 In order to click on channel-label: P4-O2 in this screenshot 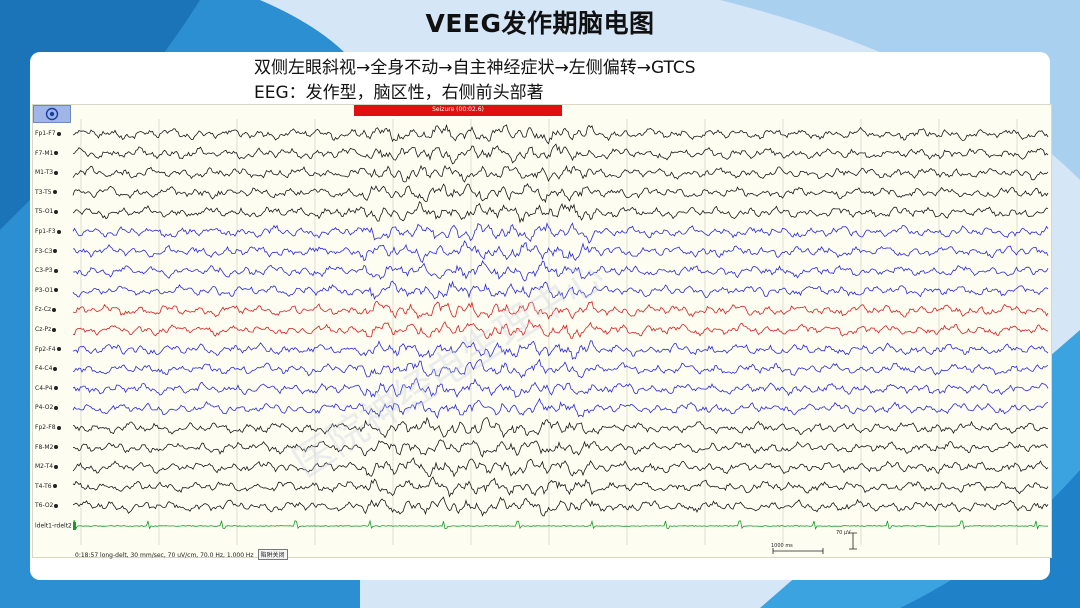, I will do `click(55, 407)`.